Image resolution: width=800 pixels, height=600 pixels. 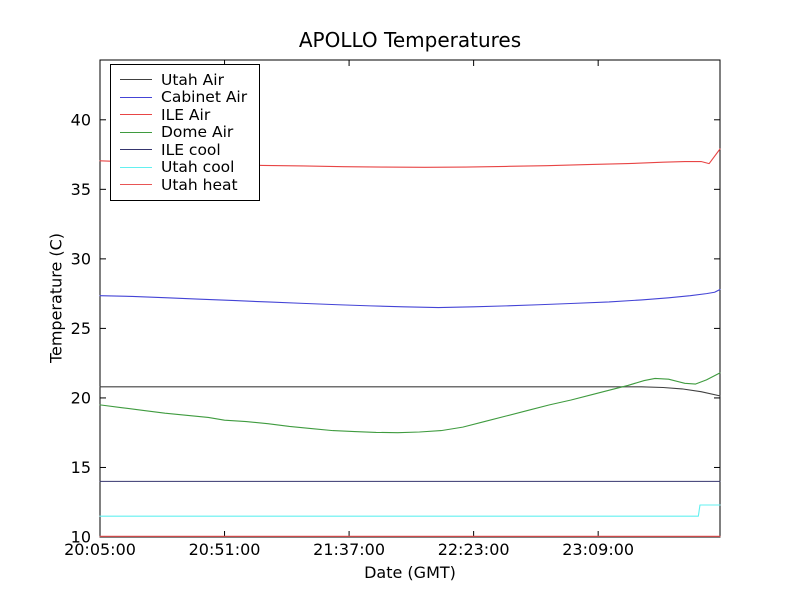 I want to click on y-tick-label: 30, so click(x=81, y=258).